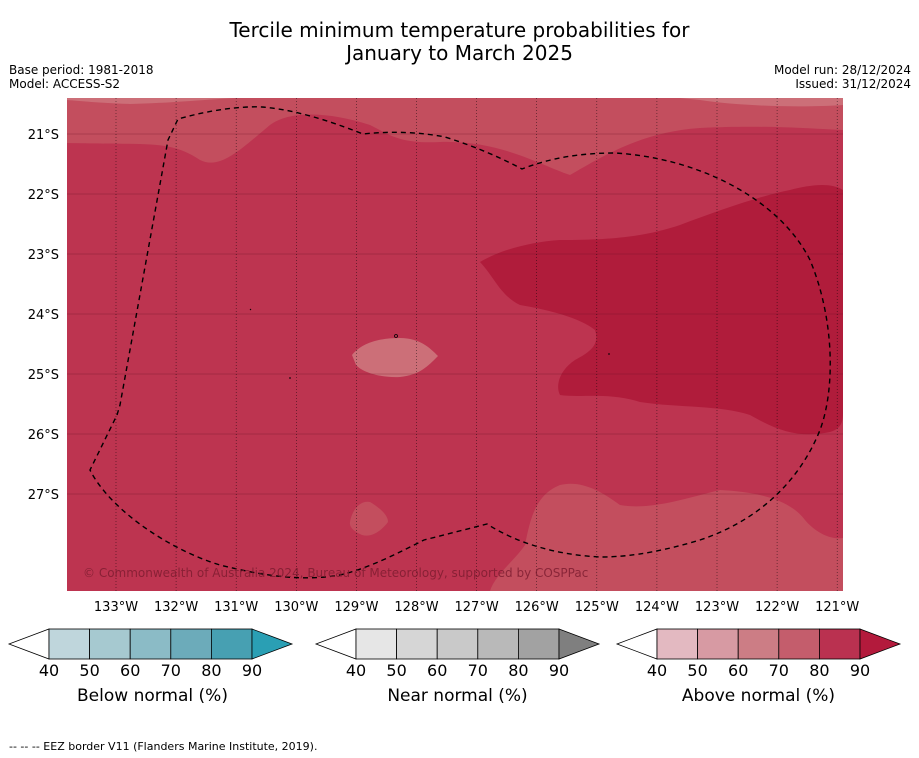  I want to click on longitude-tick-label: 128°W, so click(416, 607).